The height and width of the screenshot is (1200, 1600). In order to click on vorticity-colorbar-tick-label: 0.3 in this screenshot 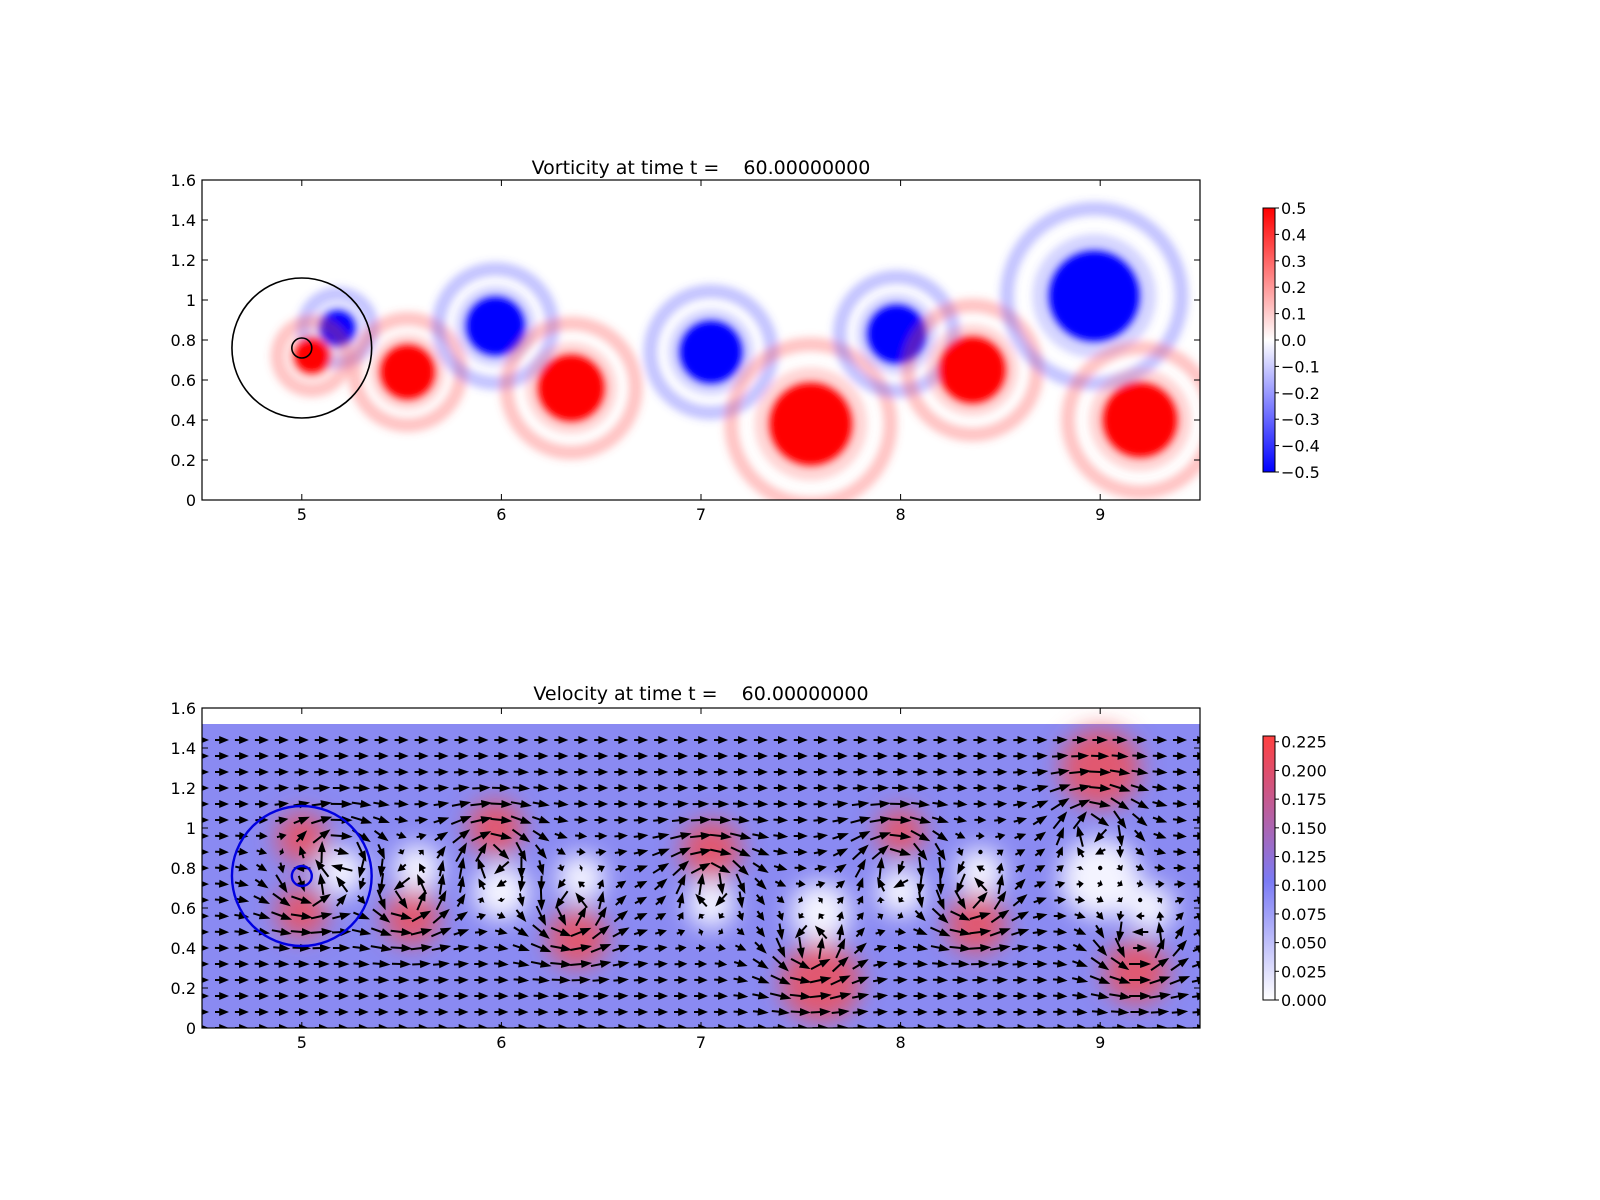, I will do `click(1293, 261)`.